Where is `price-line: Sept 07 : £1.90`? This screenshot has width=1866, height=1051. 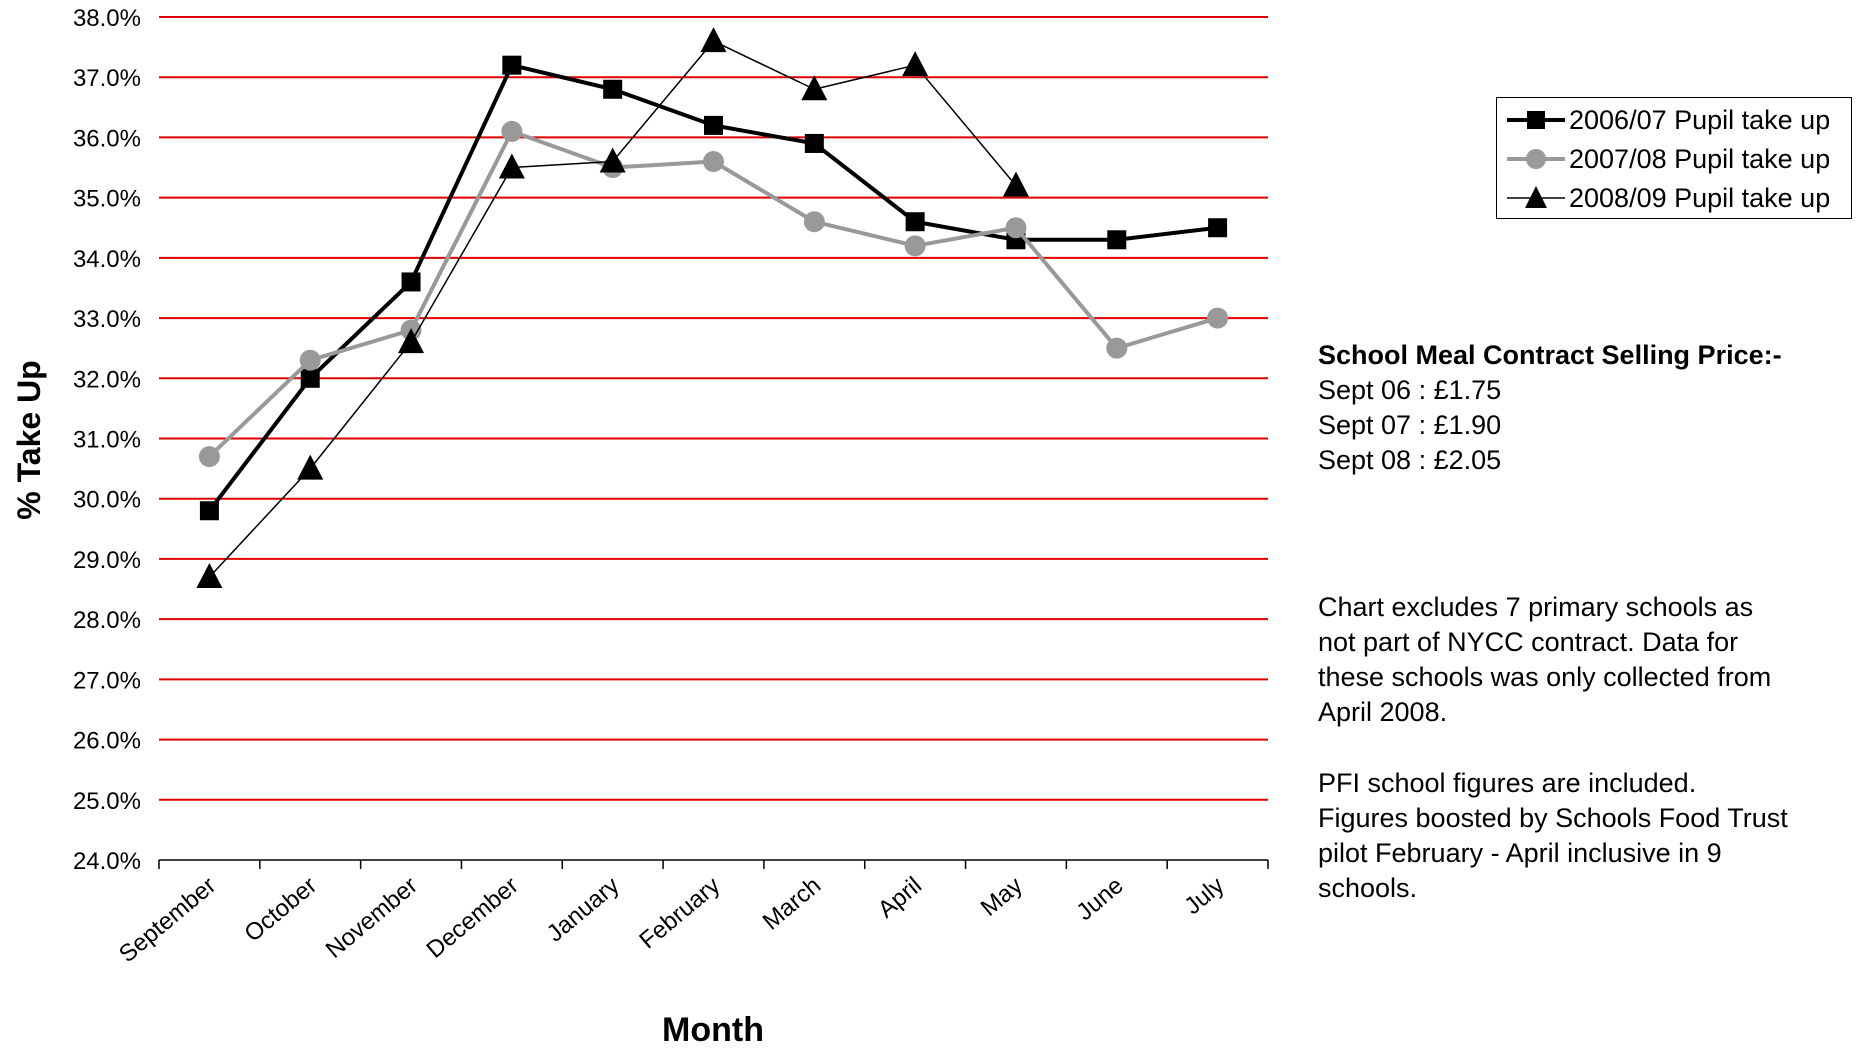 price-line: Sept 07 : £1.90 is located at coordinates (1410, 425).